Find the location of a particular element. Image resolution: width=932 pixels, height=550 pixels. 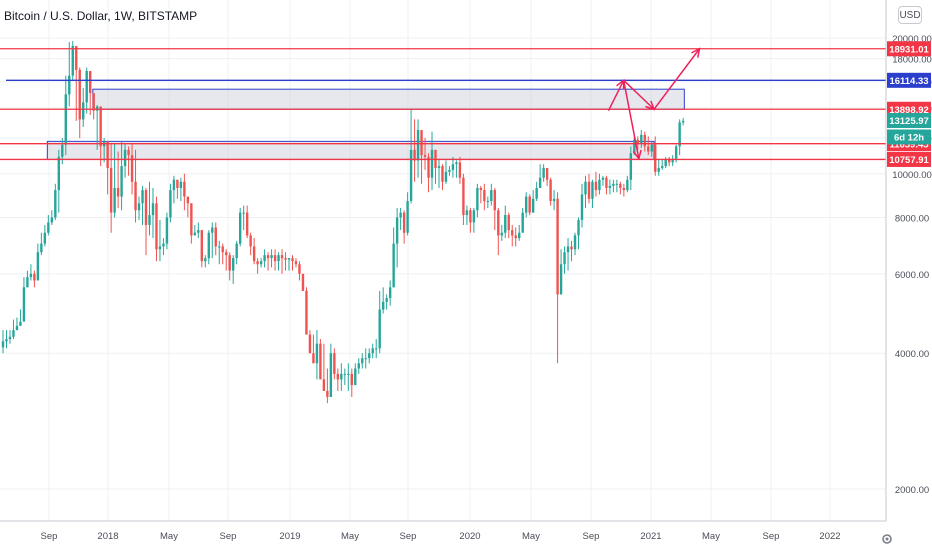

price-tick-label: 6000.00 is located at coordinates (912, 275).